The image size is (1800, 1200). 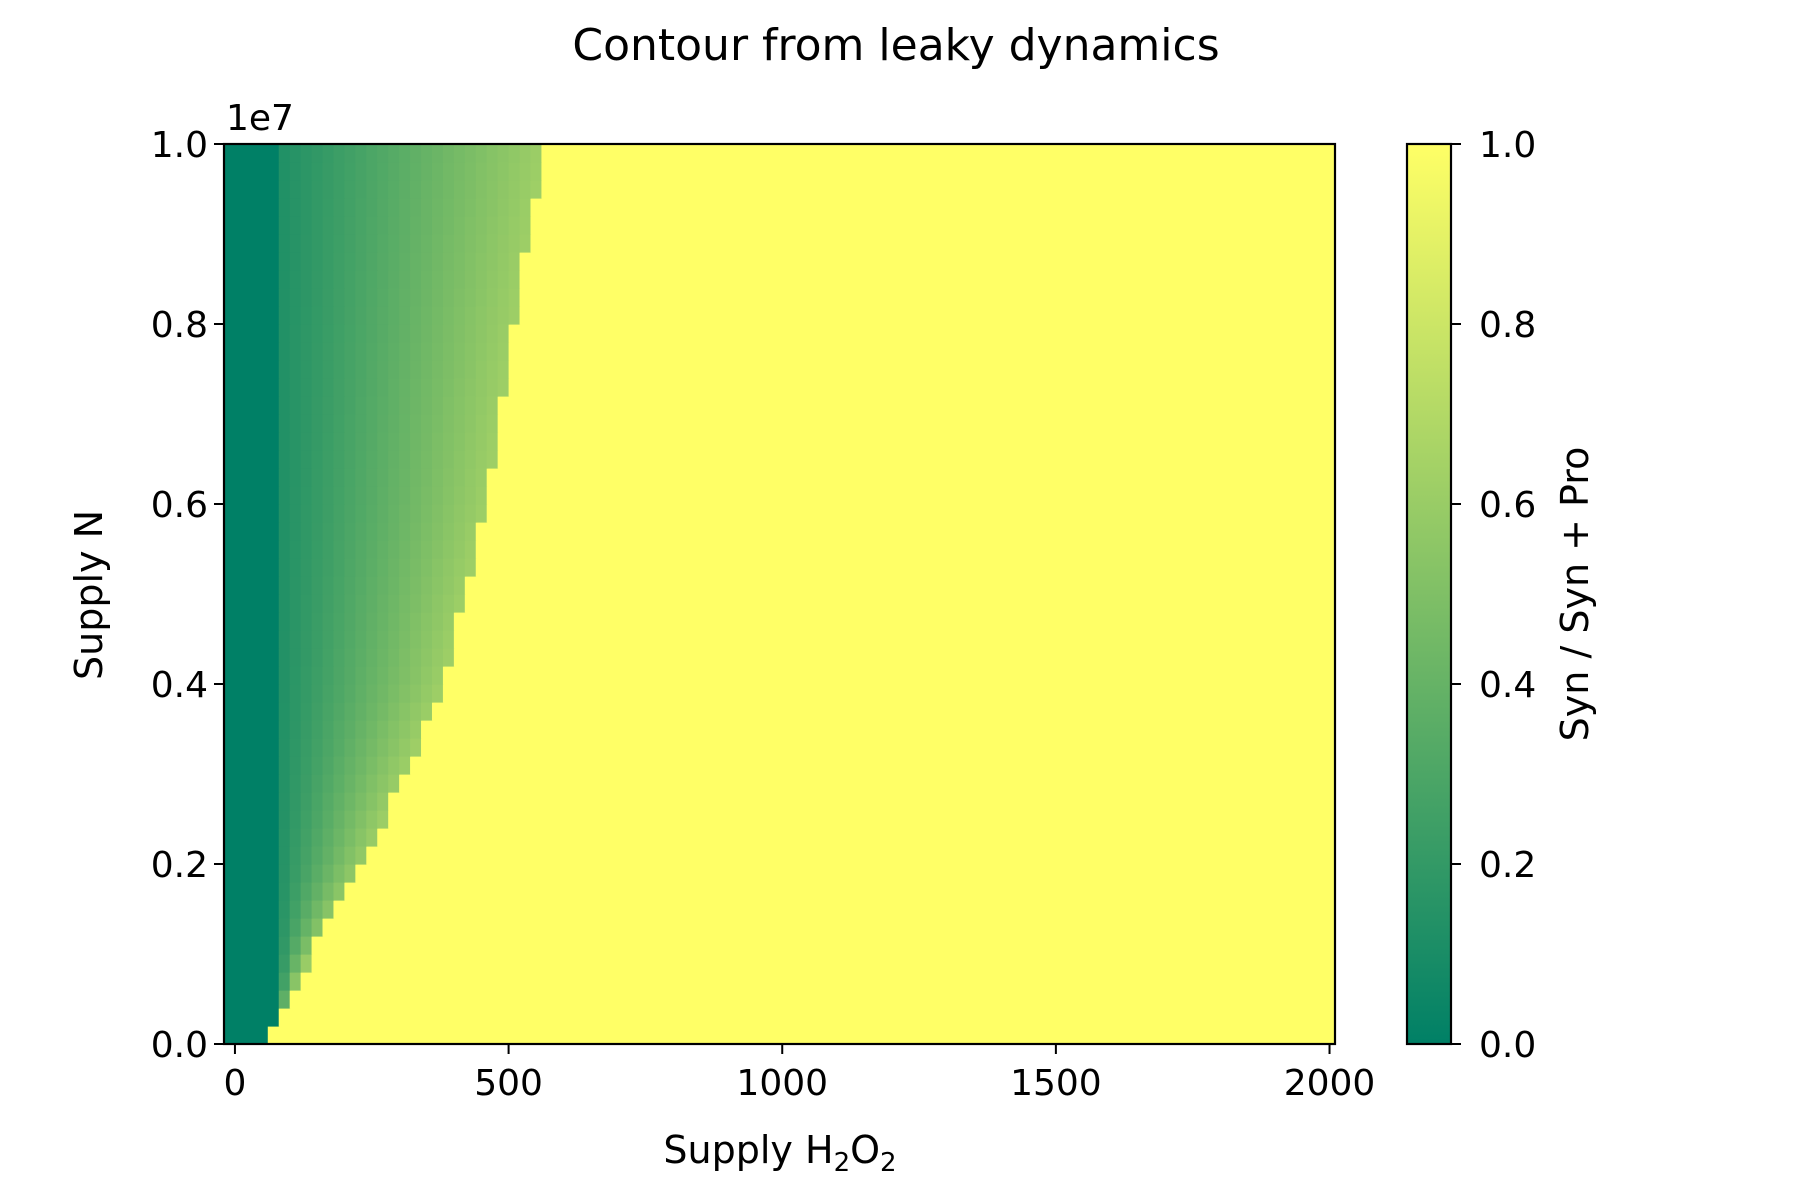 I want to click on y-axis: 0.0 0.2 0.4 0.6 0.8 1.0, so click(x=187, y=595).